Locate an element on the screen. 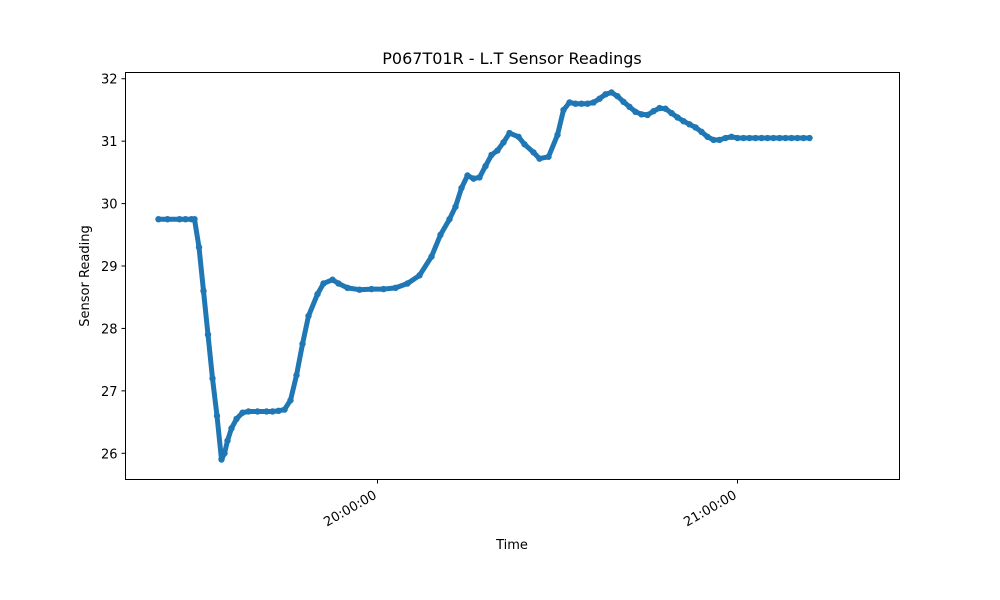  y-tick-label: 28 is located at coordinates (109, 329).